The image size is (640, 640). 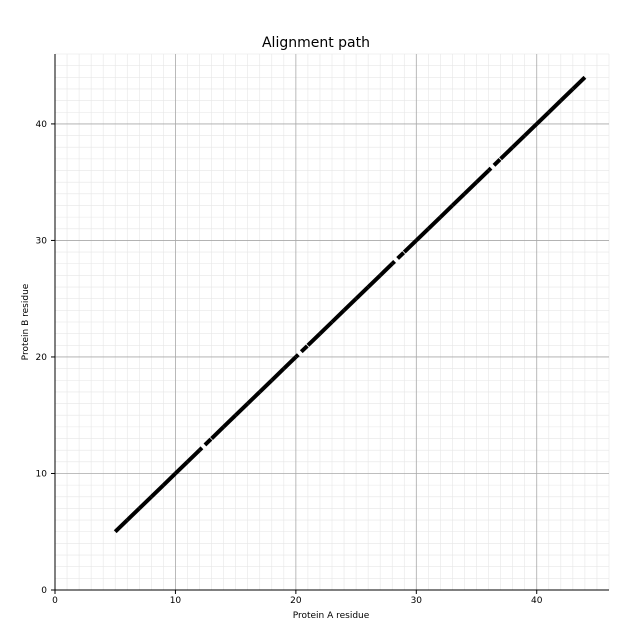 What do you see at coordinates (42, 125) in the screenshot?
I see `y-tick-label: 40` at bounding box center [42, 125].